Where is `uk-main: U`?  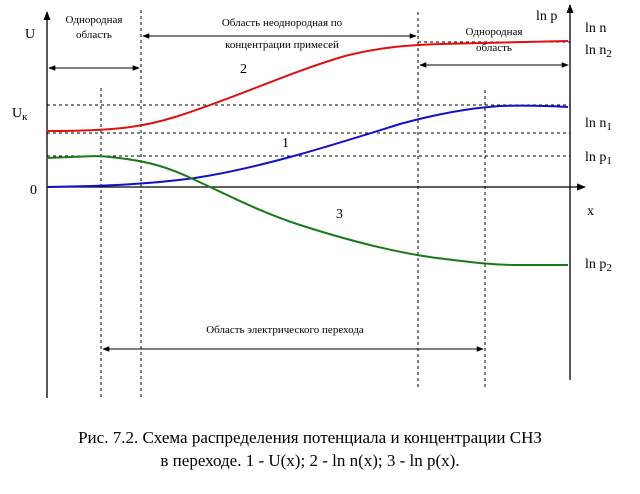 uk-main: U is located at coordinates (17, 113).